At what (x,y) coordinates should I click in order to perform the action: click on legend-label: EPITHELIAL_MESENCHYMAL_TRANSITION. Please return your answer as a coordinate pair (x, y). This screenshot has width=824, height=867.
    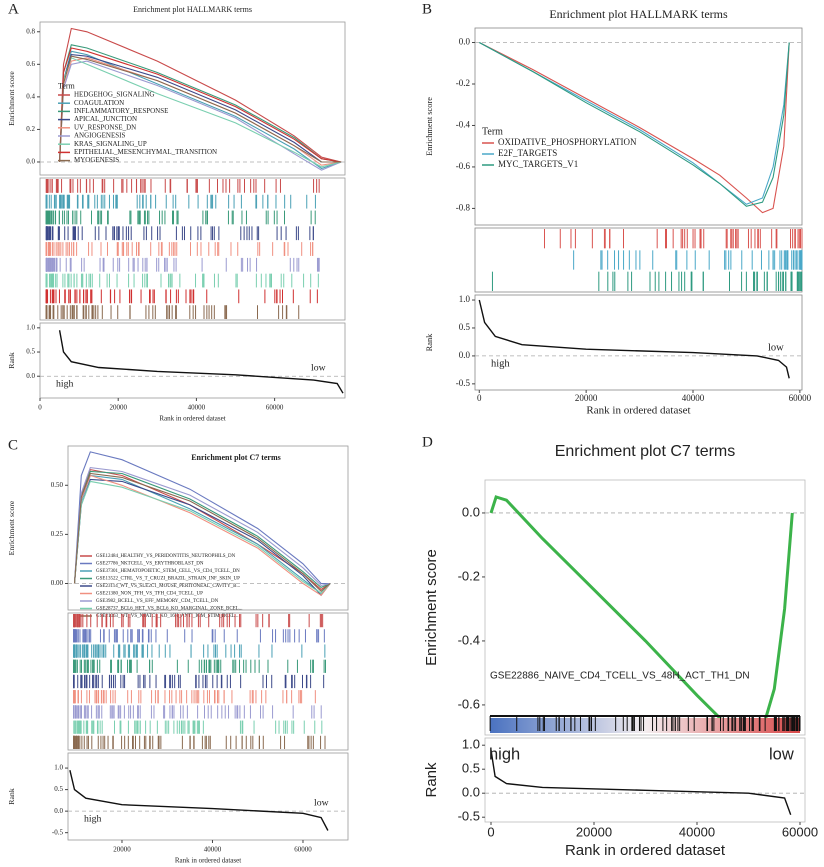
    Looking at the image, I should click on (145, 152).